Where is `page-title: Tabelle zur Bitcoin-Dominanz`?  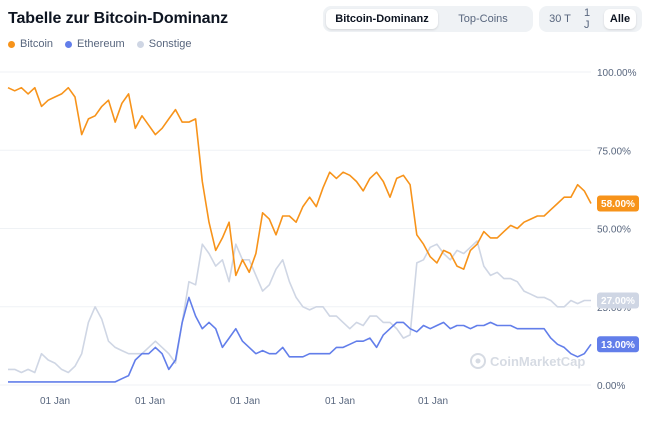
page-title: Tabelle zur Bitcoin-Dominanz is located at coordinates (118, 18).